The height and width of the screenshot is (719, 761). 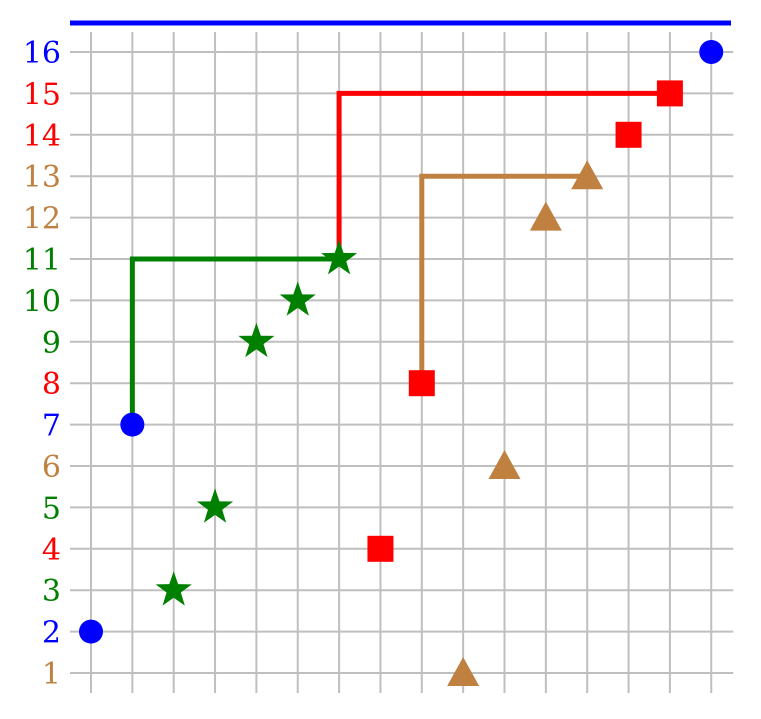 What do you see at coordinates (503, 278) in the screenshot?
I see `brown-hook-line` at bounding box center [503, 278].